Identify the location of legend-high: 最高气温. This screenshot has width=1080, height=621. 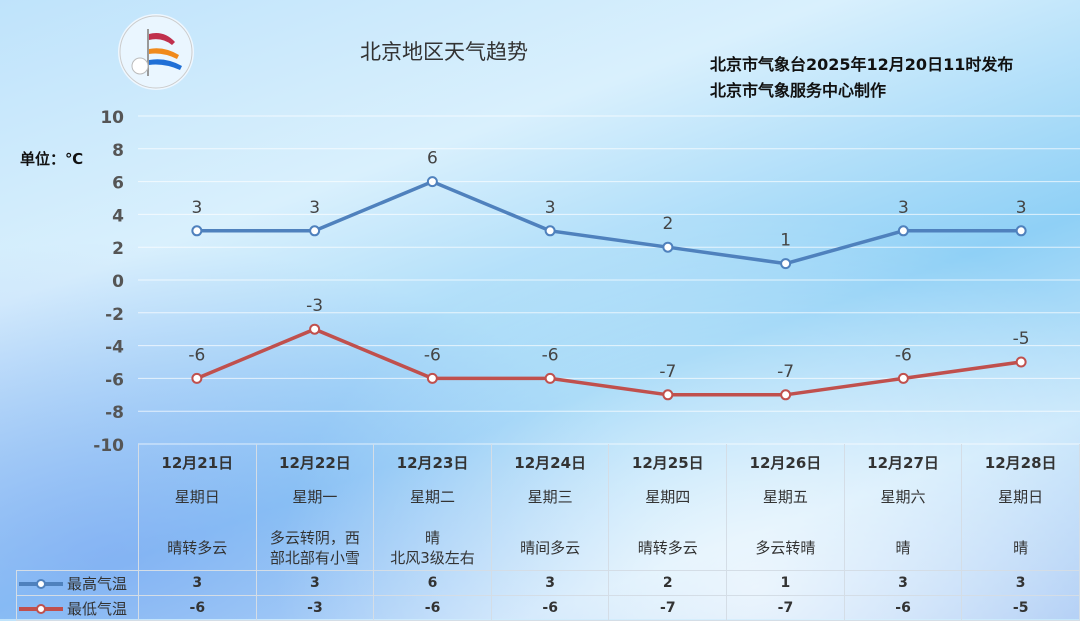
(77, 583).